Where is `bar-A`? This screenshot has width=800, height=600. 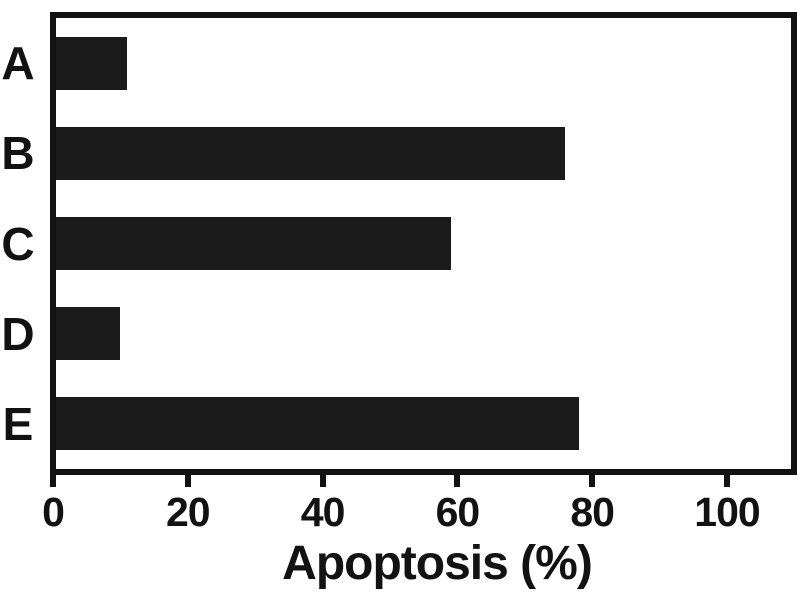
bar-A is located at coordinates (92, 63).